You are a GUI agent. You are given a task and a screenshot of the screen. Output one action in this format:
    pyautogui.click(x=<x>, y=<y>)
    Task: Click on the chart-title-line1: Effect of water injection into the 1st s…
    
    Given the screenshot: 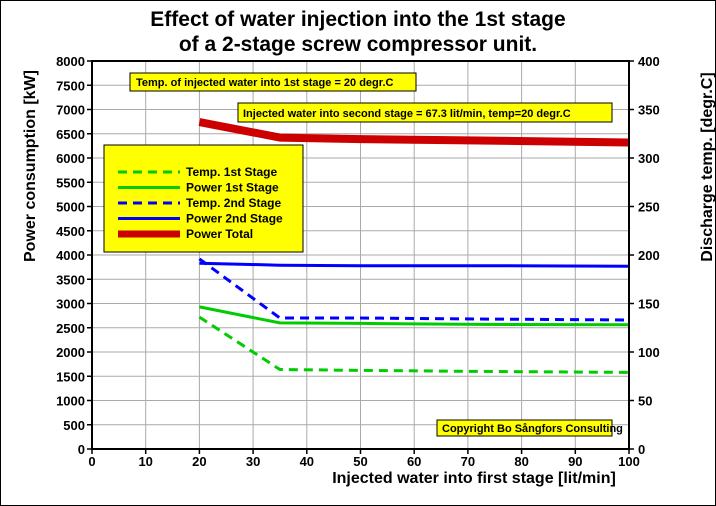 What is the action you would take?
    pyautogui.click(x=357, y=19)
    